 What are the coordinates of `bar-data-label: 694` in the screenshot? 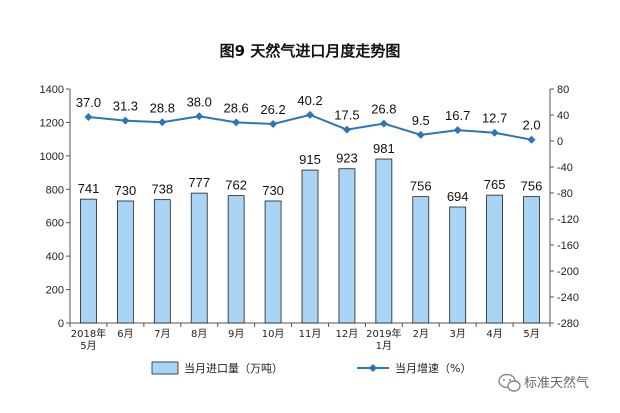 It's located at (458, 196).